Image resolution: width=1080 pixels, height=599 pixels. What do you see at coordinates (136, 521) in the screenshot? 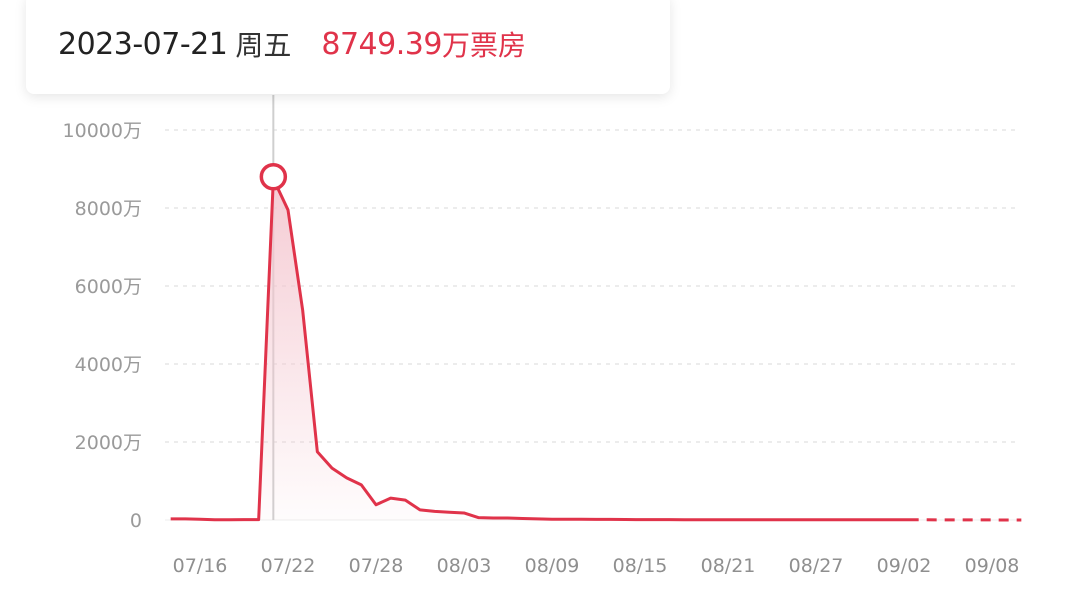
I see `y-tick-label: 0` at bounding box center [136, 521].